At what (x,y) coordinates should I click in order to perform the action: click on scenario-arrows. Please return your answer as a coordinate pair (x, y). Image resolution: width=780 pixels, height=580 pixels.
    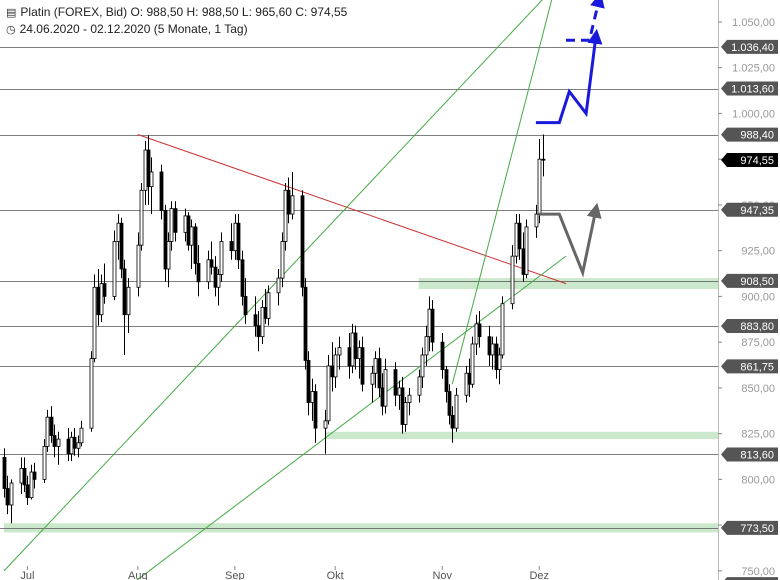
    Looking at the image, I should click on (570, 139).